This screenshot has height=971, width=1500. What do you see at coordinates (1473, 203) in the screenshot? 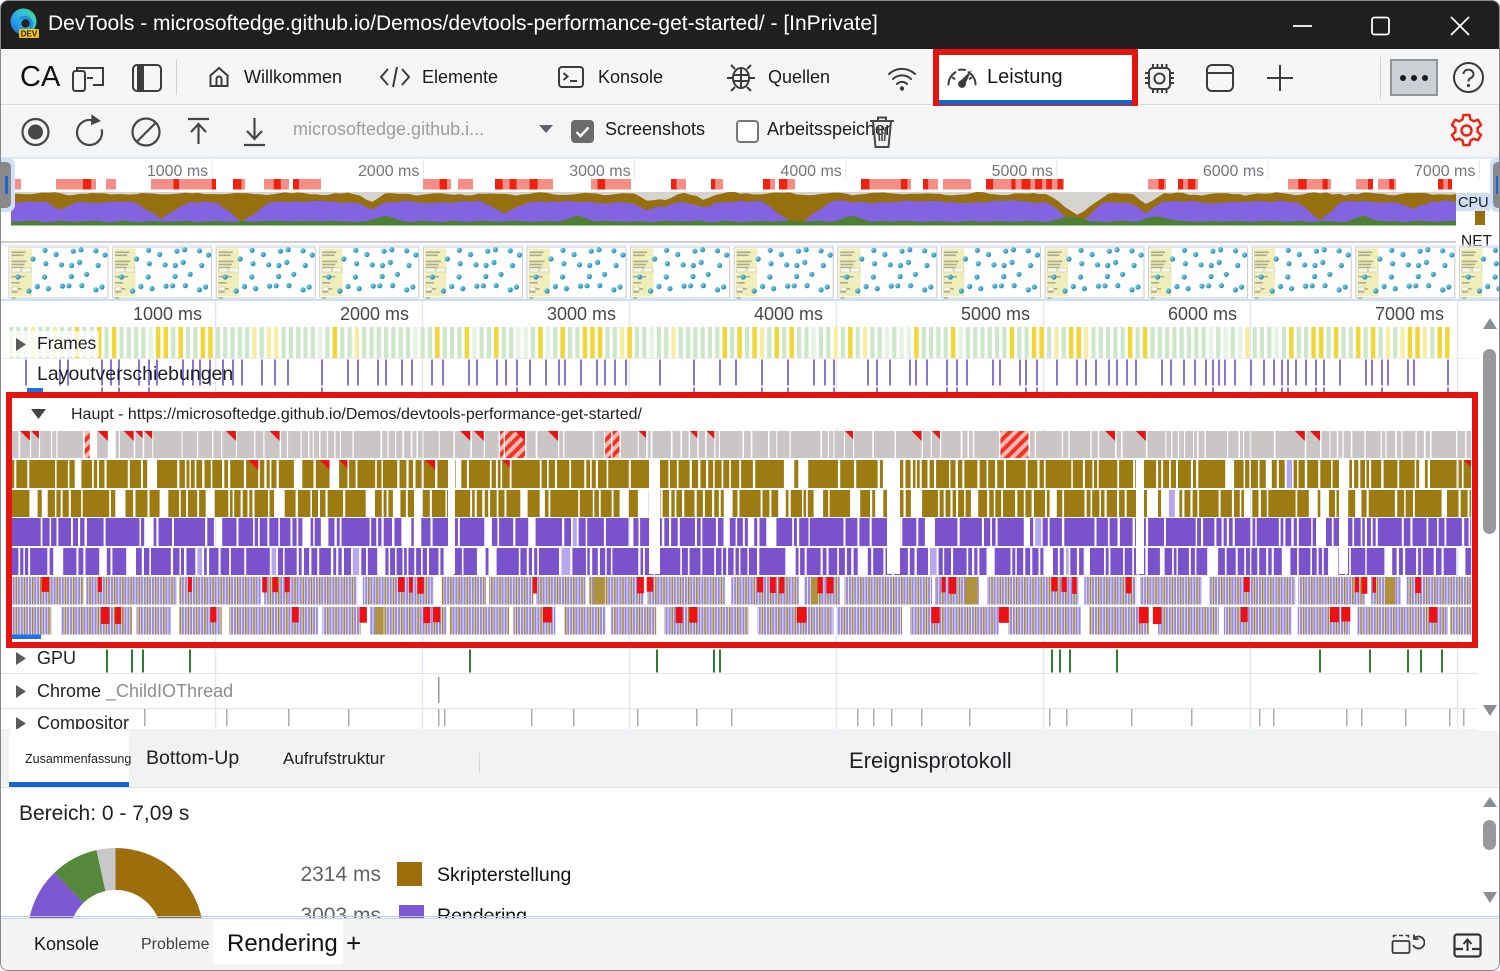
I see `svg-text: CPU` at bounding box center [1473, 203].